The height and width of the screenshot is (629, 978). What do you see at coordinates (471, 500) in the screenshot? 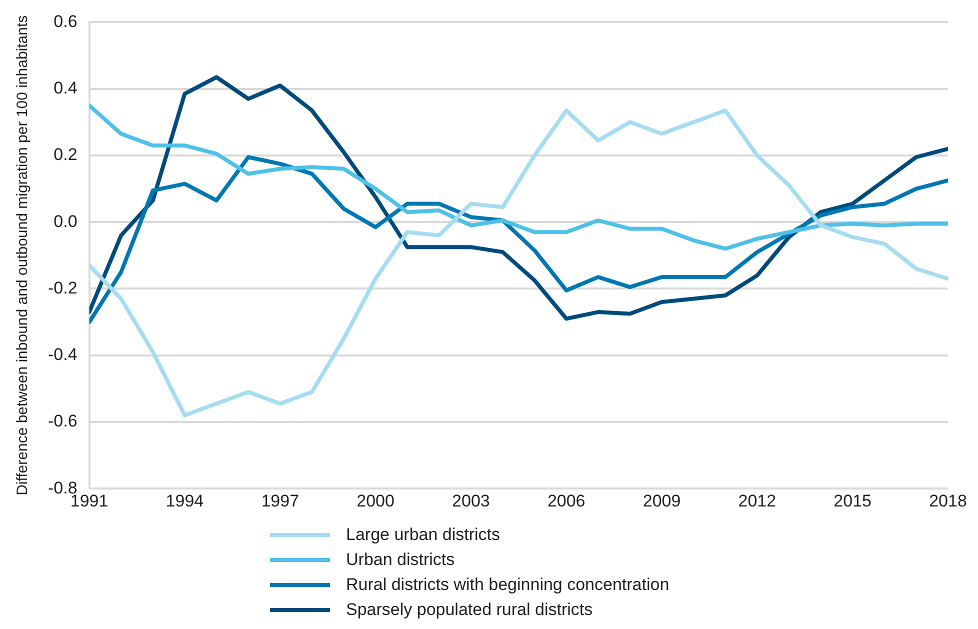
I see `x-tick-label: 2003` at bounding box center [471, 500].